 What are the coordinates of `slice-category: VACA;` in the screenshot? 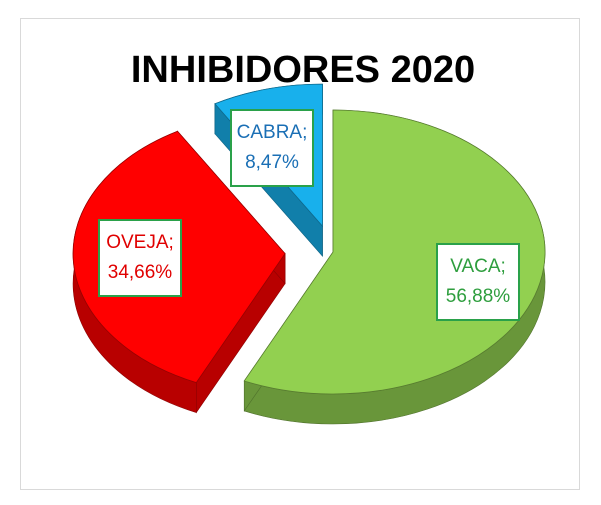 It's located at (478, 266).